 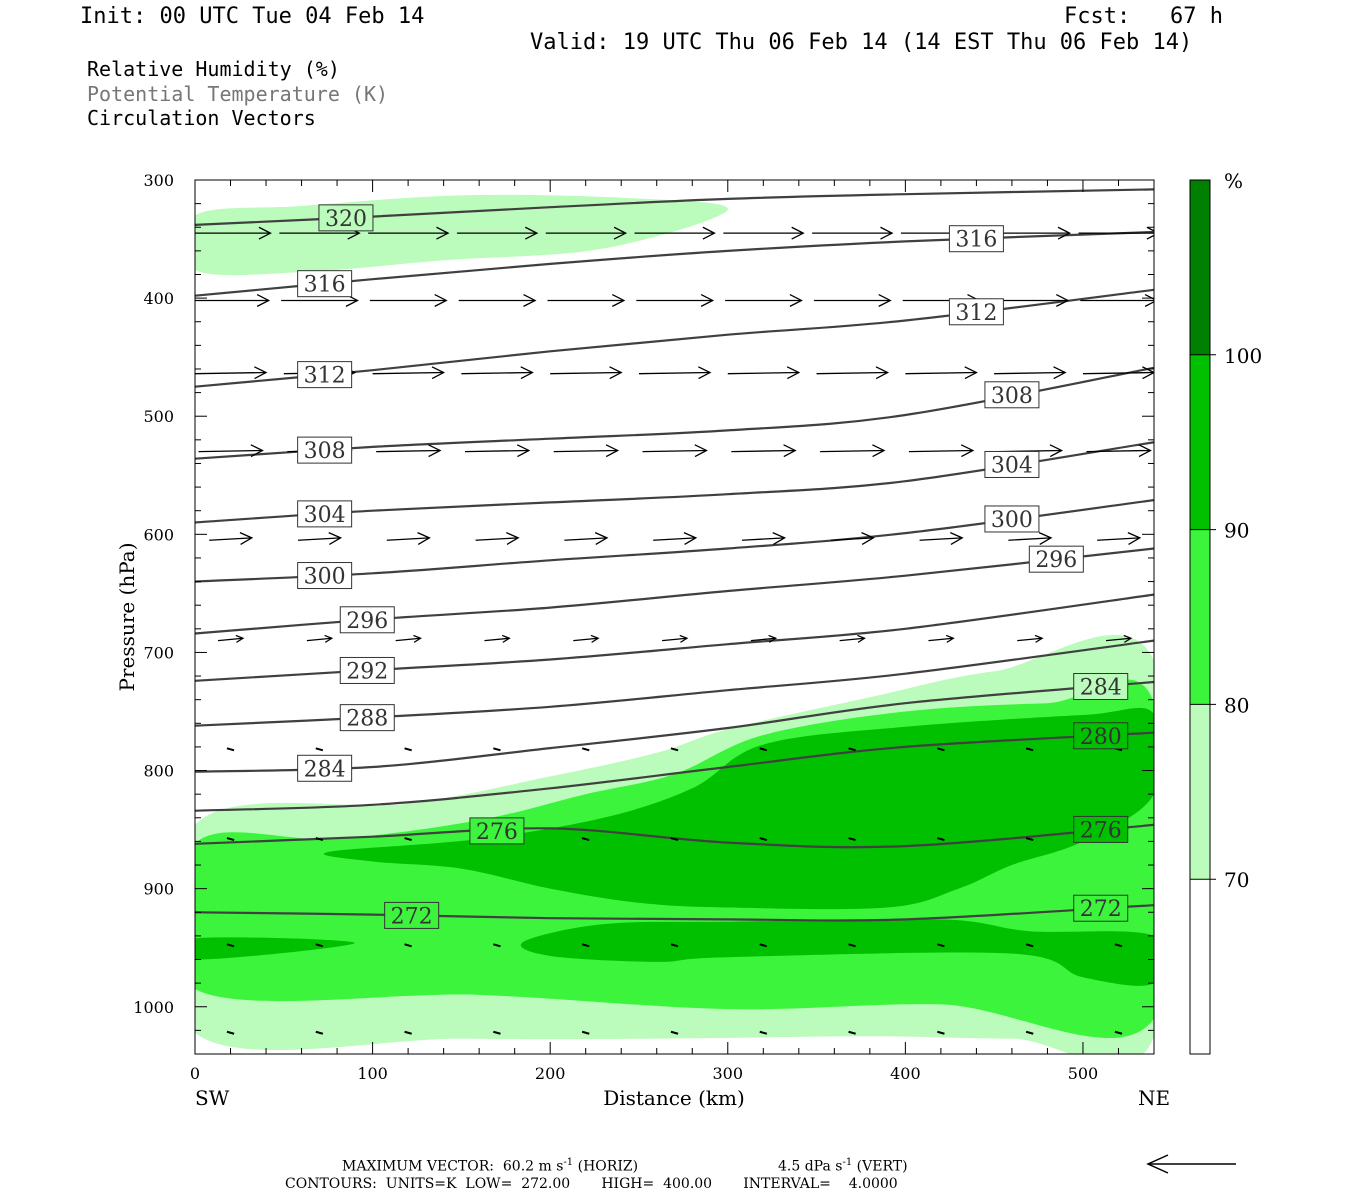 What do you see at coordinates (1083, 1073) in the screenshot?
I see `x-tick-label: 500` at bounding box center [1083, 1073].